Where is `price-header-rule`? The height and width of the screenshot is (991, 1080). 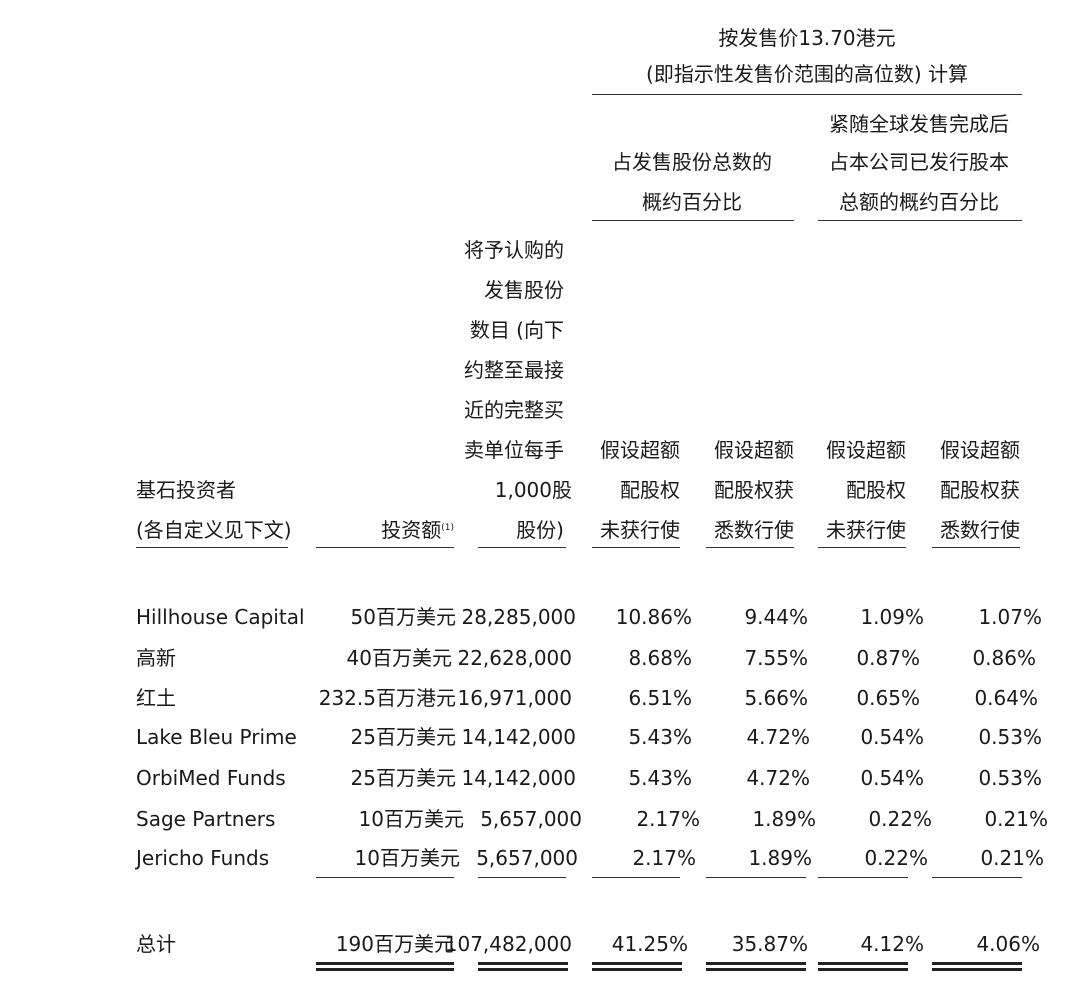
price-header-rule is located at coordinates (807, 94).